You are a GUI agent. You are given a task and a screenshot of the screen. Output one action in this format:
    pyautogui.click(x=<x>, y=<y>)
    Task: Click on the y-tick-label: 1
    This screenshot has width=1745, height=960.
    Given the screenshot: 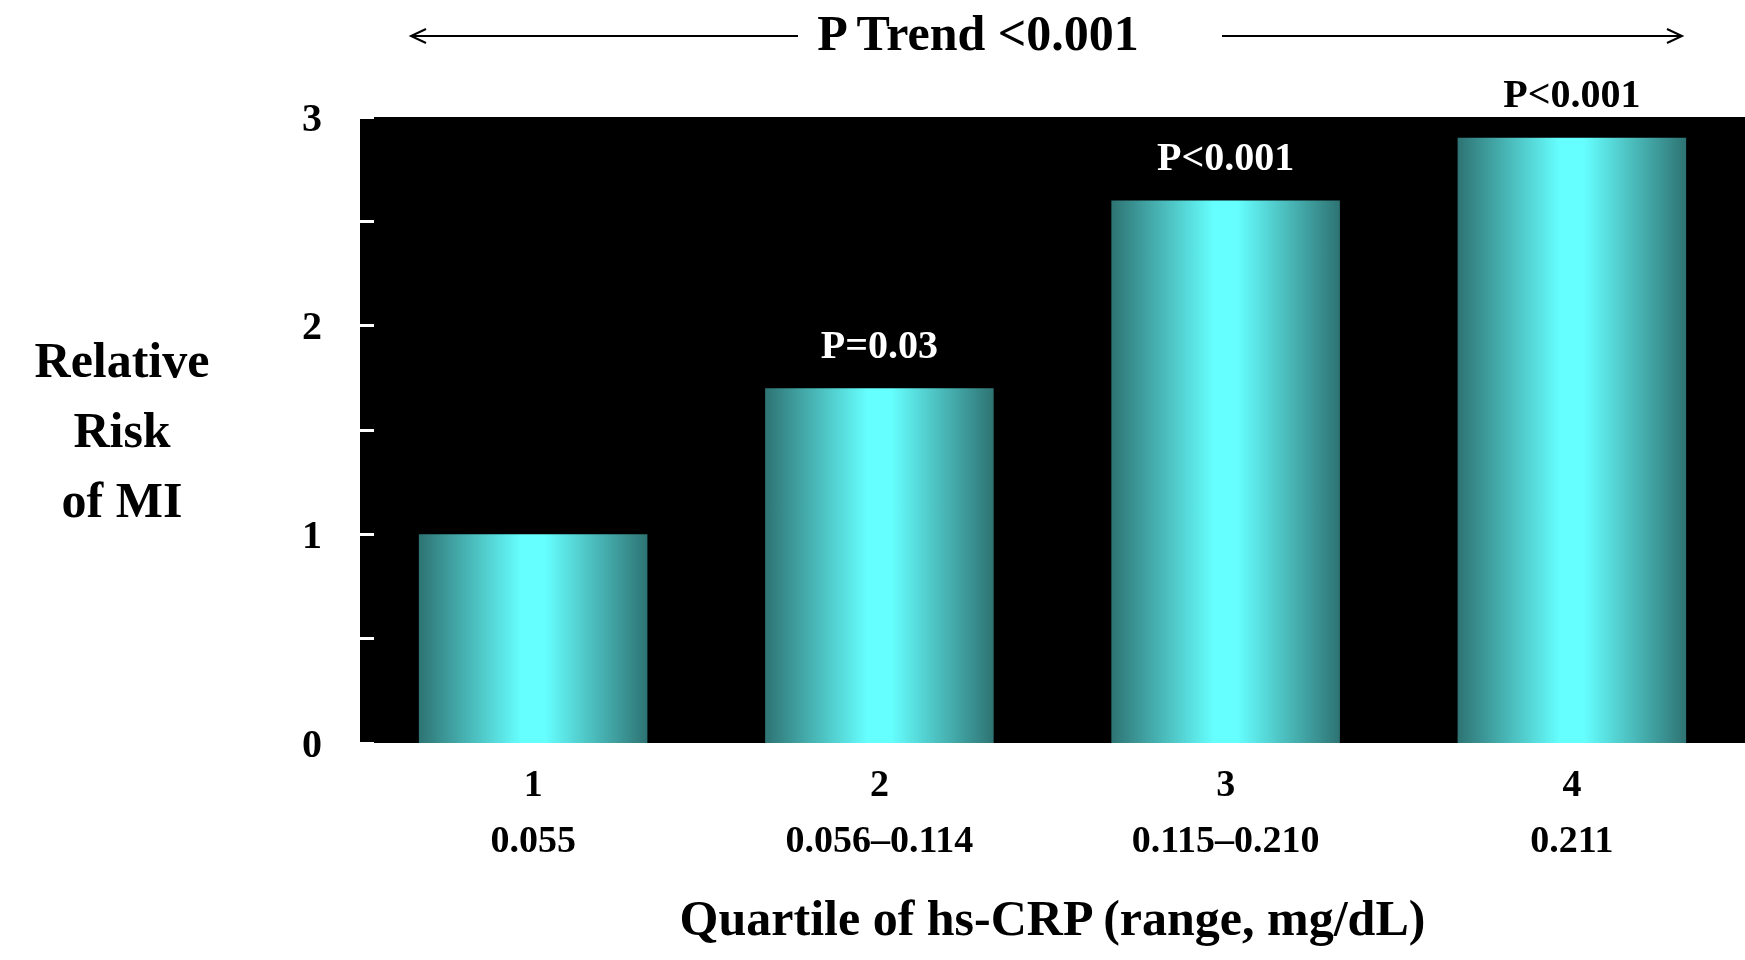 What is the action you would take?
    pyautogui.click(x=312, y=534)
    